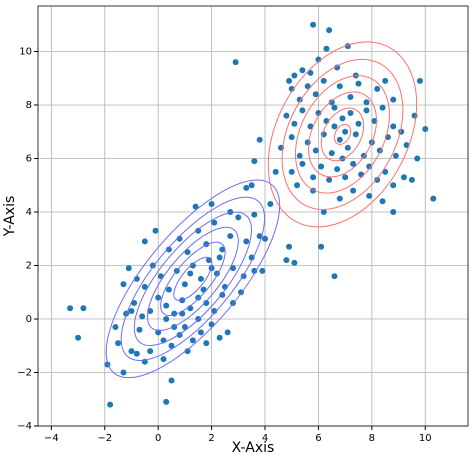 The image size is (474, 459). I want to click on x-tick-label: −2, so click(104, 438).